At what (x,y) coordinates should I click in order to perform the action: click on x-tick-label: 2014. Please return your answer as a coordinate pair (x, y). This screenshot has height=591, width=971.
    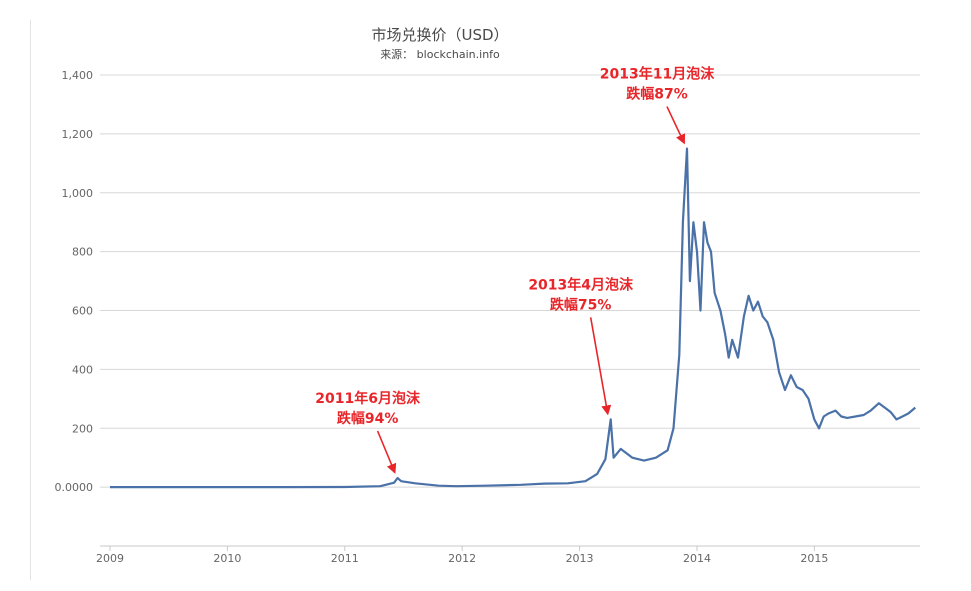
    Looking at the image, I should click on (697, 558).